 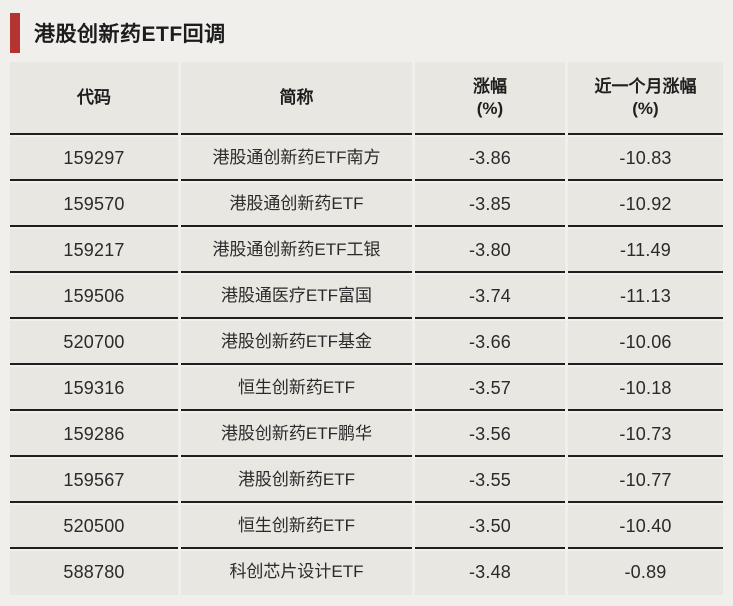 What do you see at coordinates (296, 205) in the screenshot?
I see `name-cell: 港股通创新药ETF` at bounding box center [296, 205].